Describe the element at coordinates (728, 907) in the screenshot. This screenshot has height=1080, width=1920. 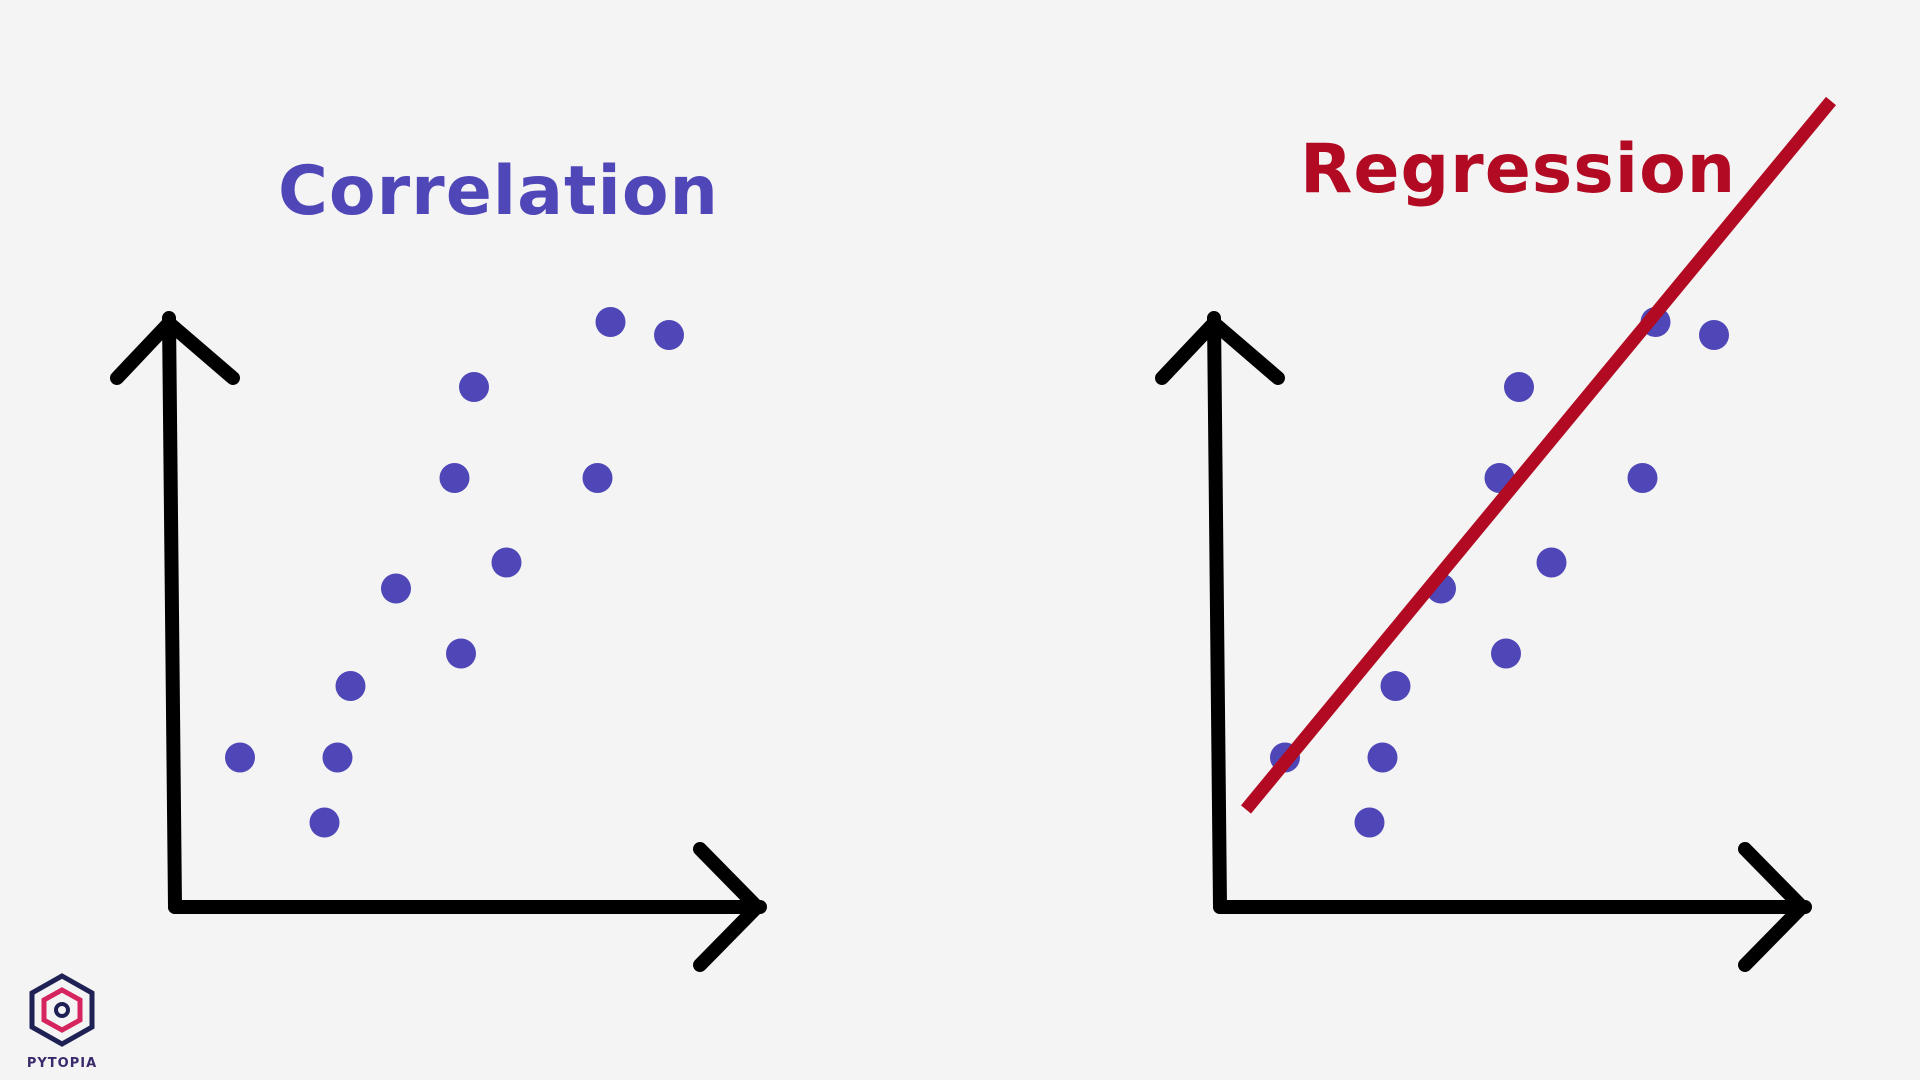
I see `correlation-x-axis-arrowhead` at that location.